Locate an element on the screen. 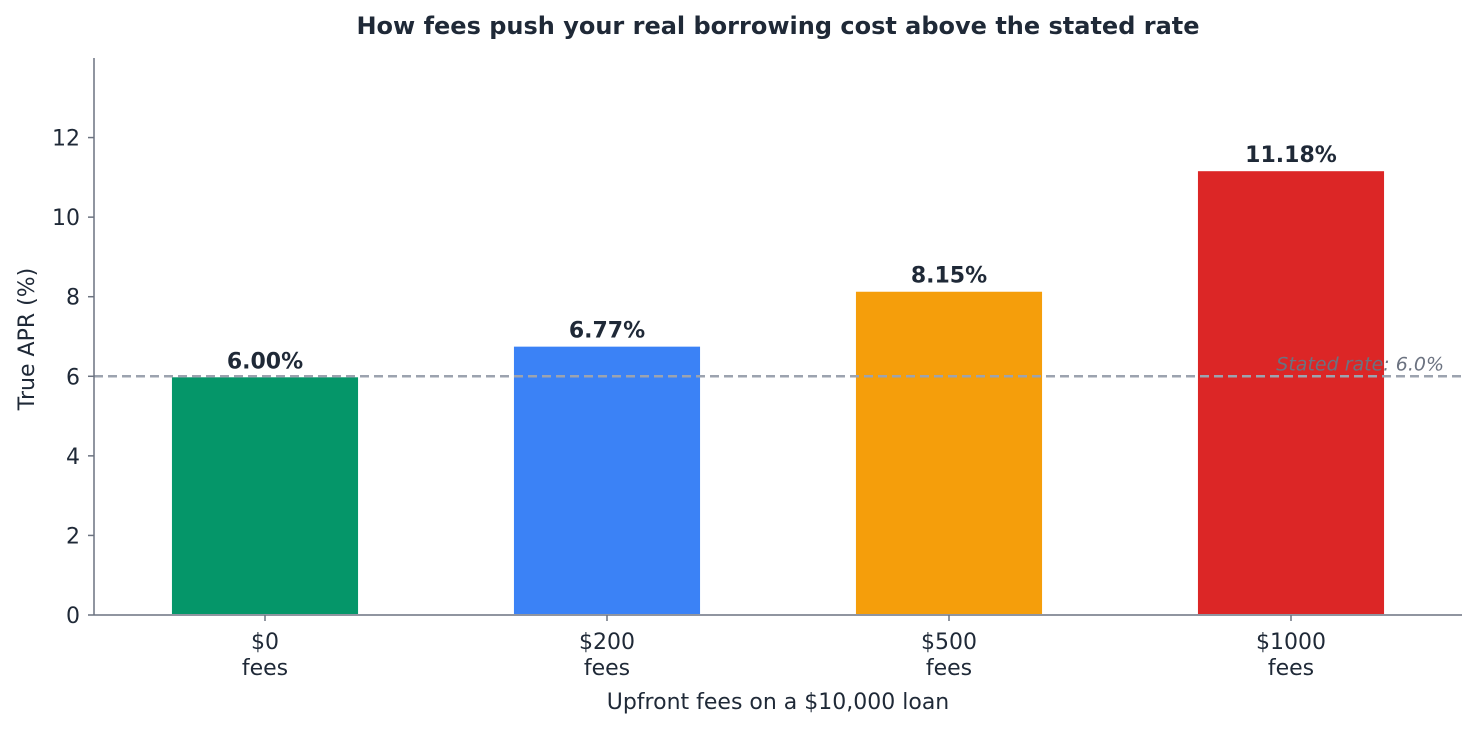  x-axis-label: Upfront fees on a $10,000 loan is located at coordinates (778, 702).